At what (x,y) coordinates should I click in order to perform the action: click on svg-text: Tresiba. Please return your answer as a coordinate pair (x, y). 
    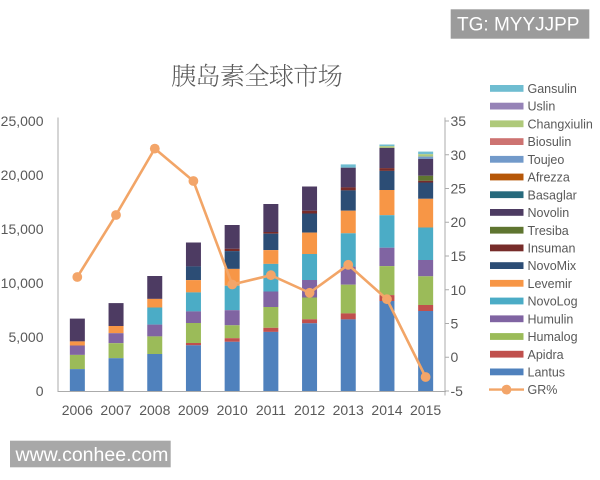
    Looking at the image, I should click on (548, 231).